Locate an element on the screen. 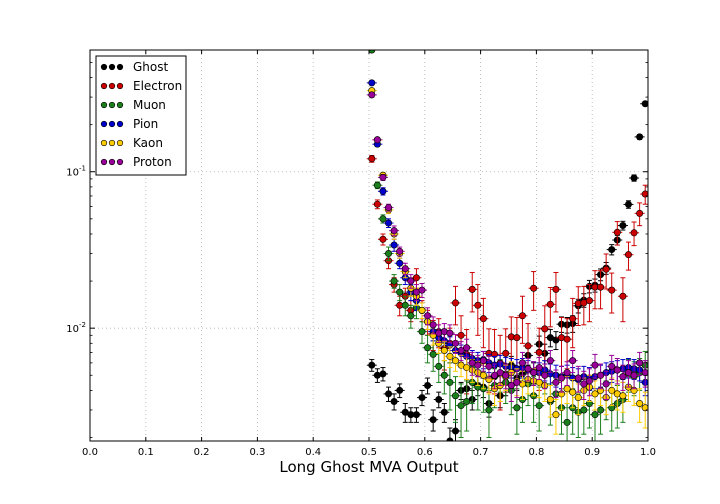 This screenshot has width=720, height=504. legend-entry-proton: Proton is located at coordinates (136, 162).